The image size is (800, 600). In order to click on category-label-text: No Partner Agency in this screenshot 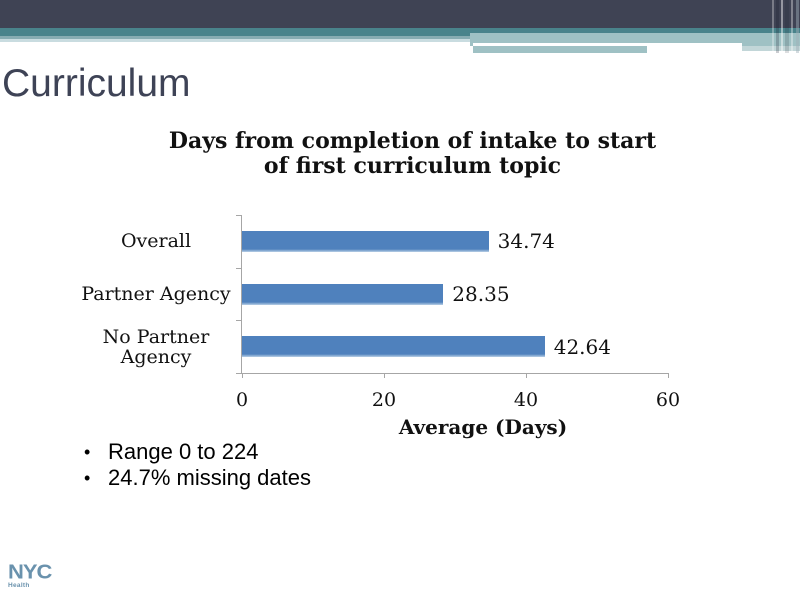, I will do `click(156, 346)`.